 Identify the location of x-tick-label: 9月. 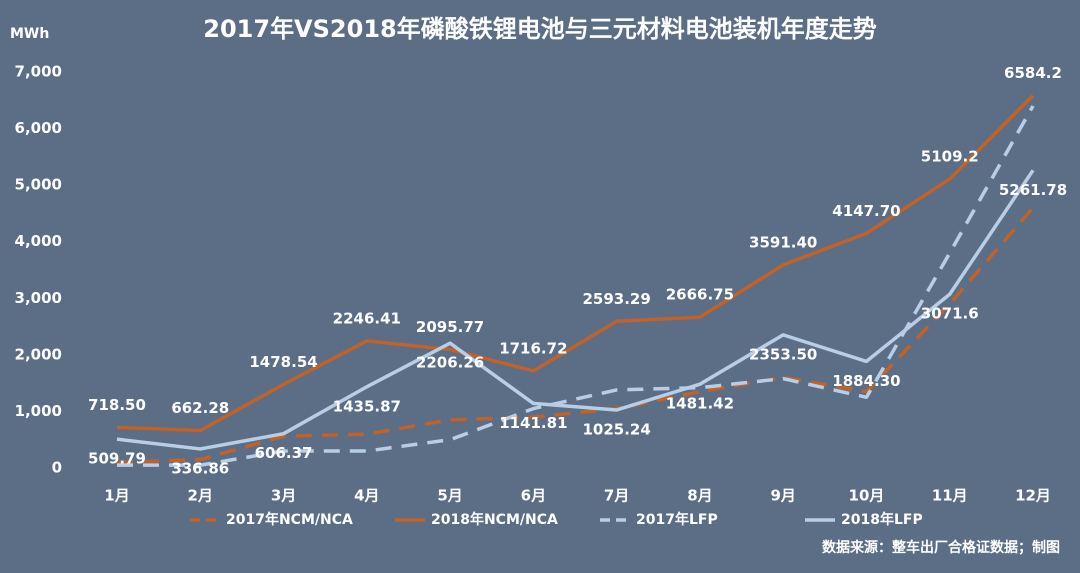
(782, 496).